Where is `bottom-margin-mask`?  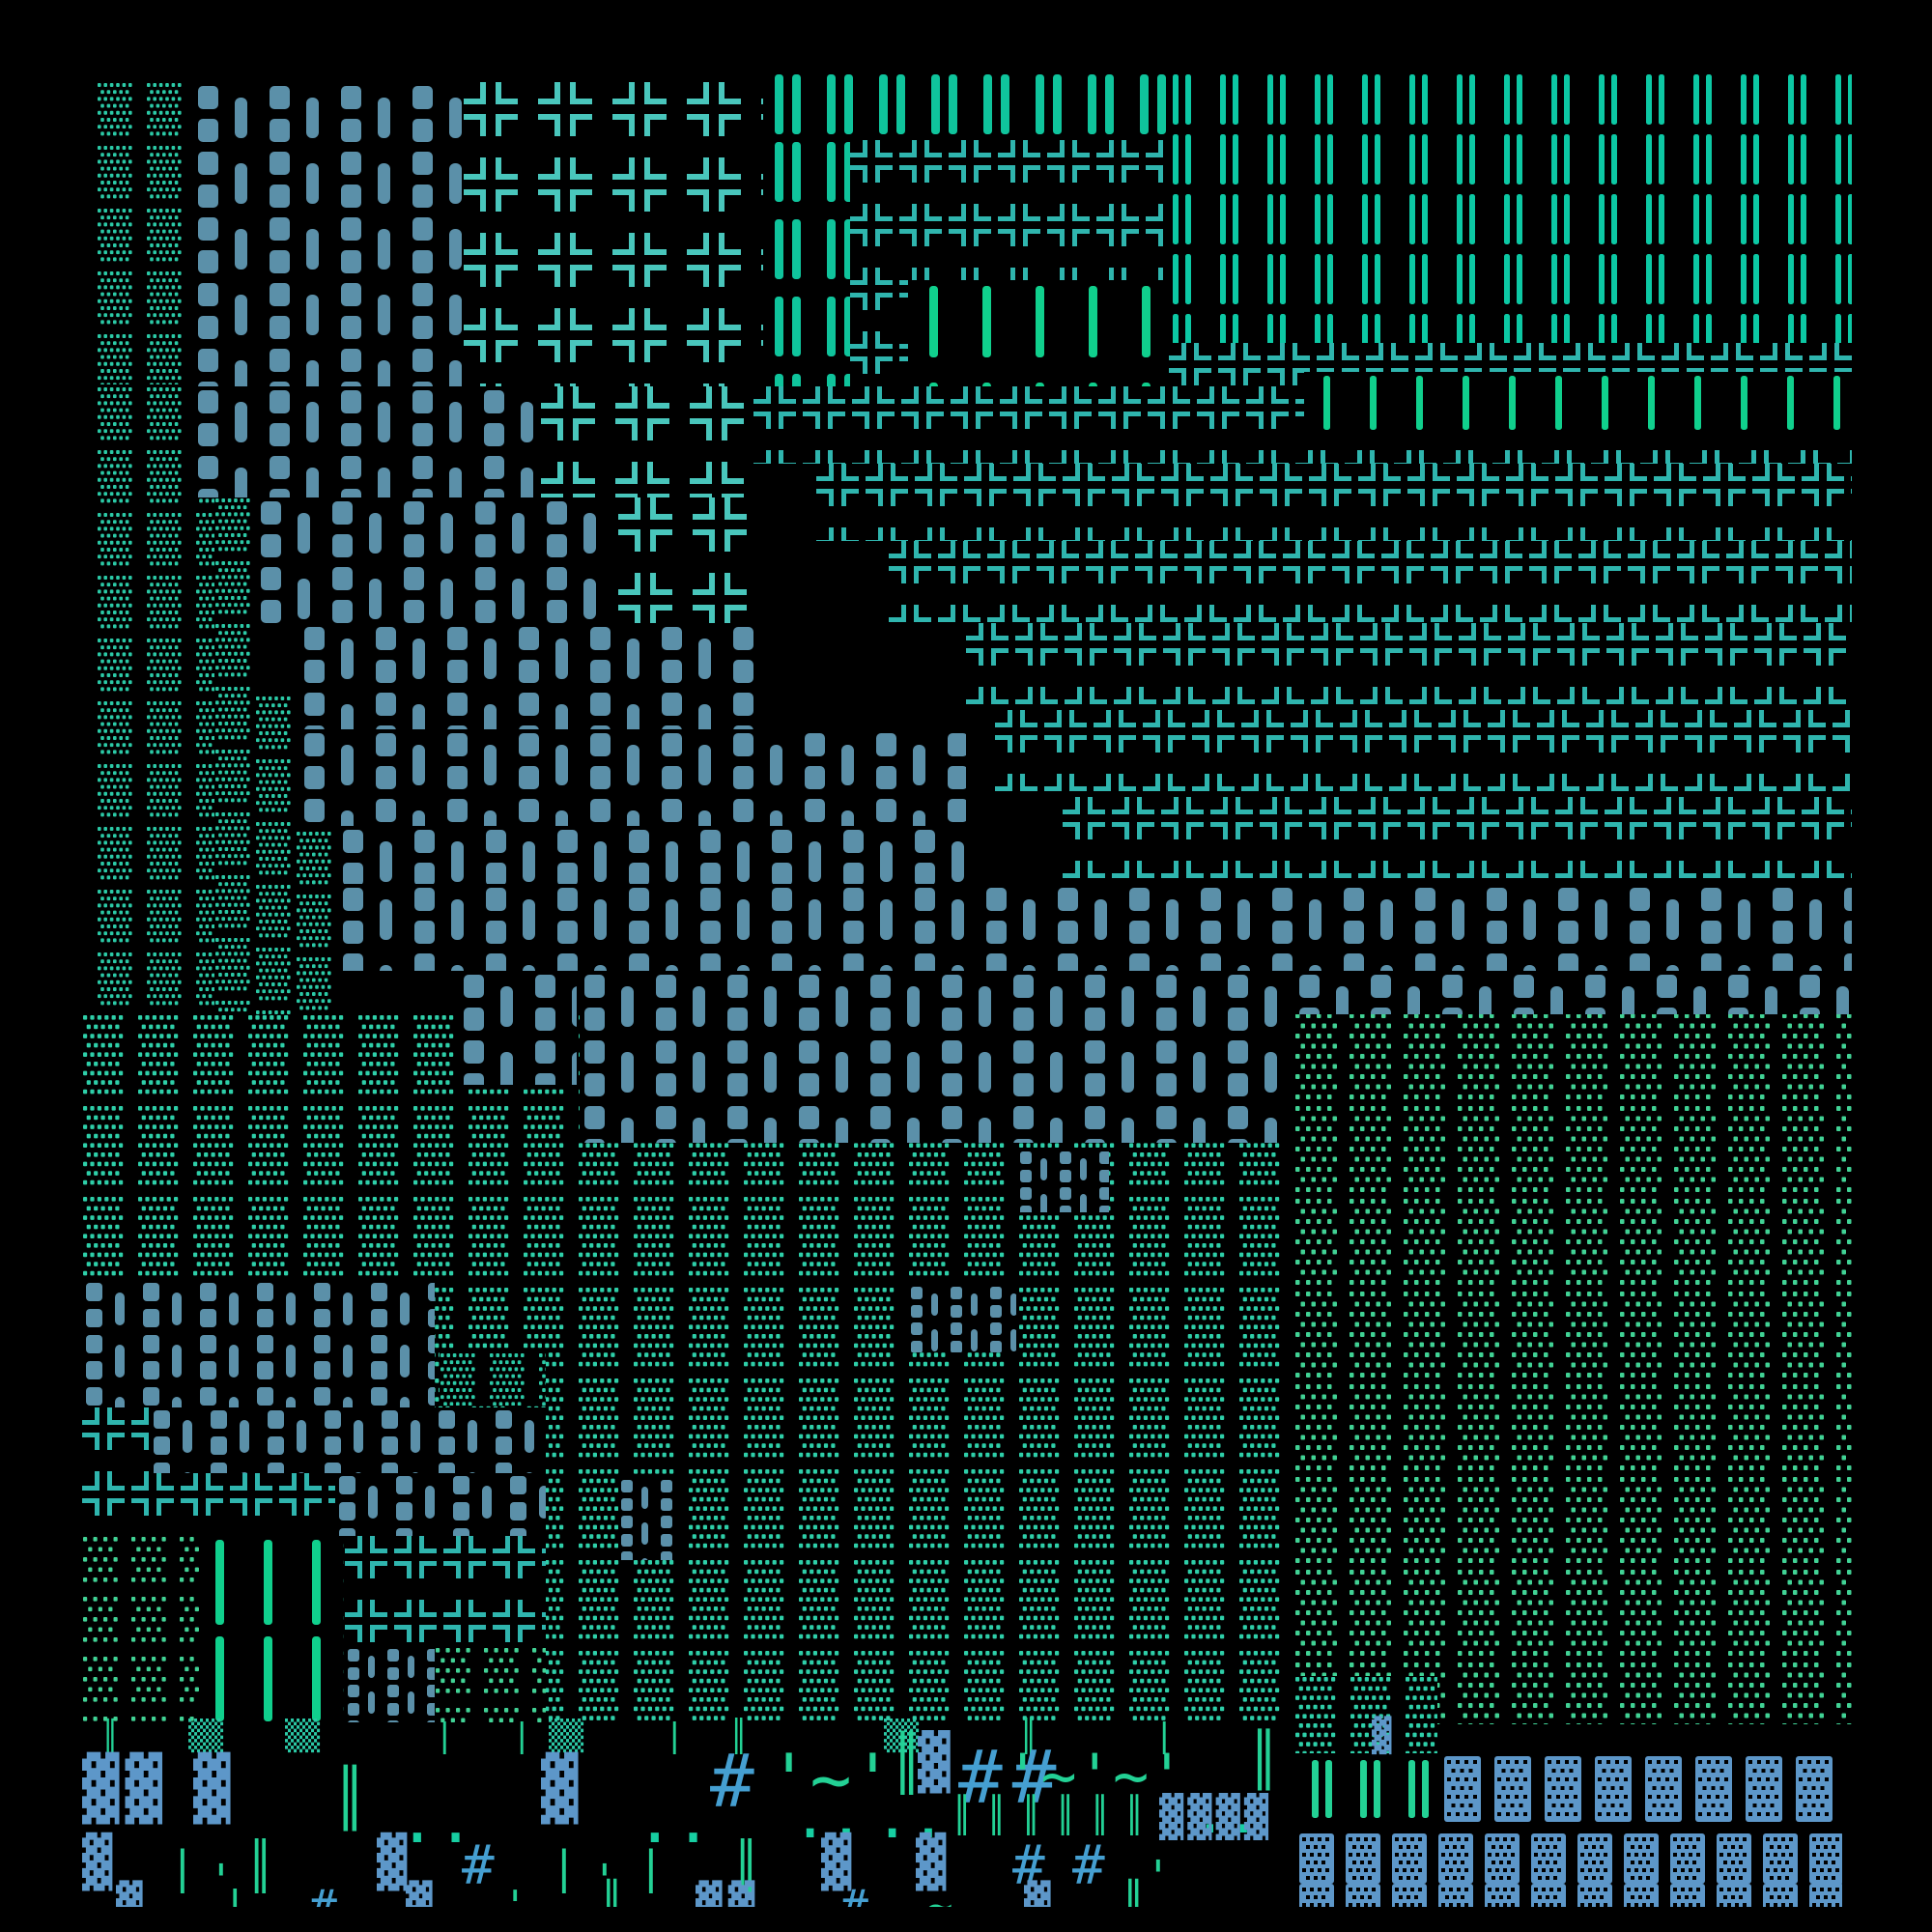
bottom-margin-mask is located at coordinates (966, 1919).